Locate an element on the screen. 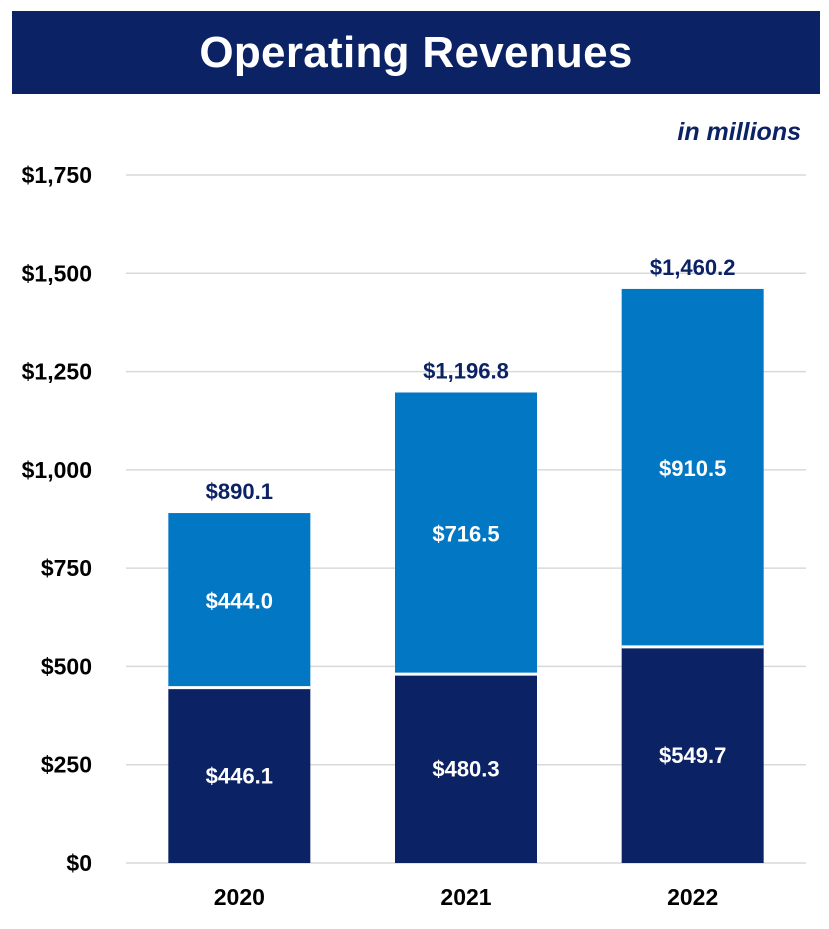 The image size is (829, 929). y-tick-label: $1,250 is located at coordinates (57, 372).